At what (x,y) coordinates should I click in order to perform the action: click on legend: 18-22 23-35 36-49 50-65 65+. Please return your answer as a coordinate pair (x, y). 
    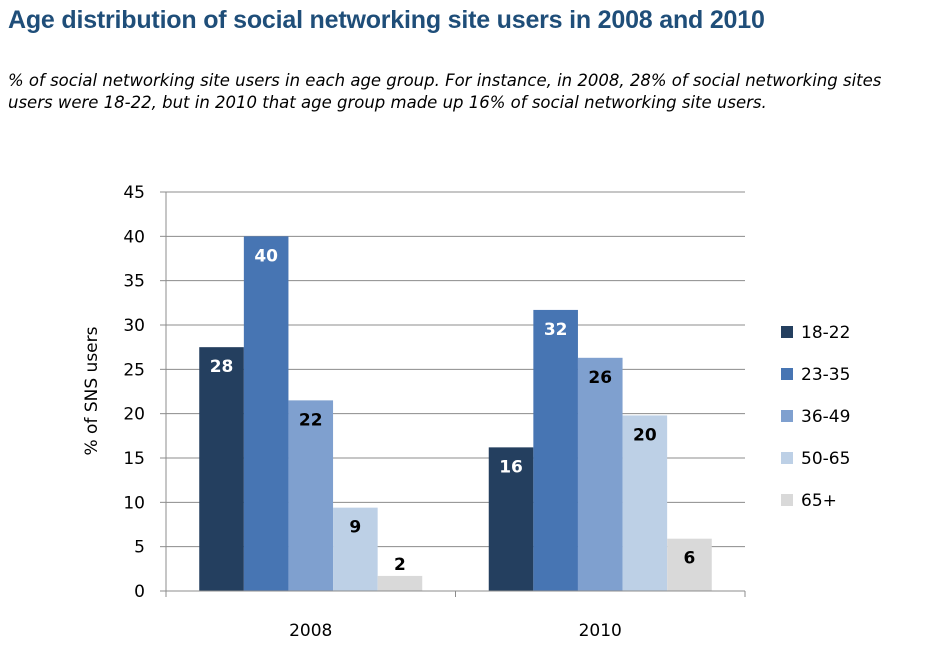
    Looking at the image, I should click on (815, 417).